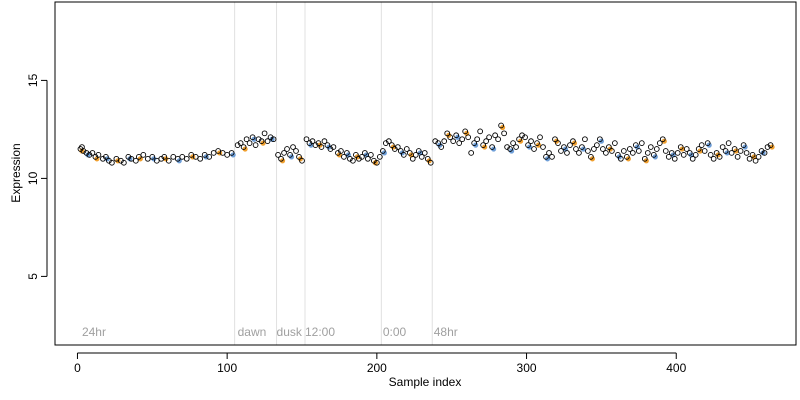 The image size is (800, 400). Describe the element at coordinates (227, 368) in the screenshot. I see `x-tick-label: 100` at that location.